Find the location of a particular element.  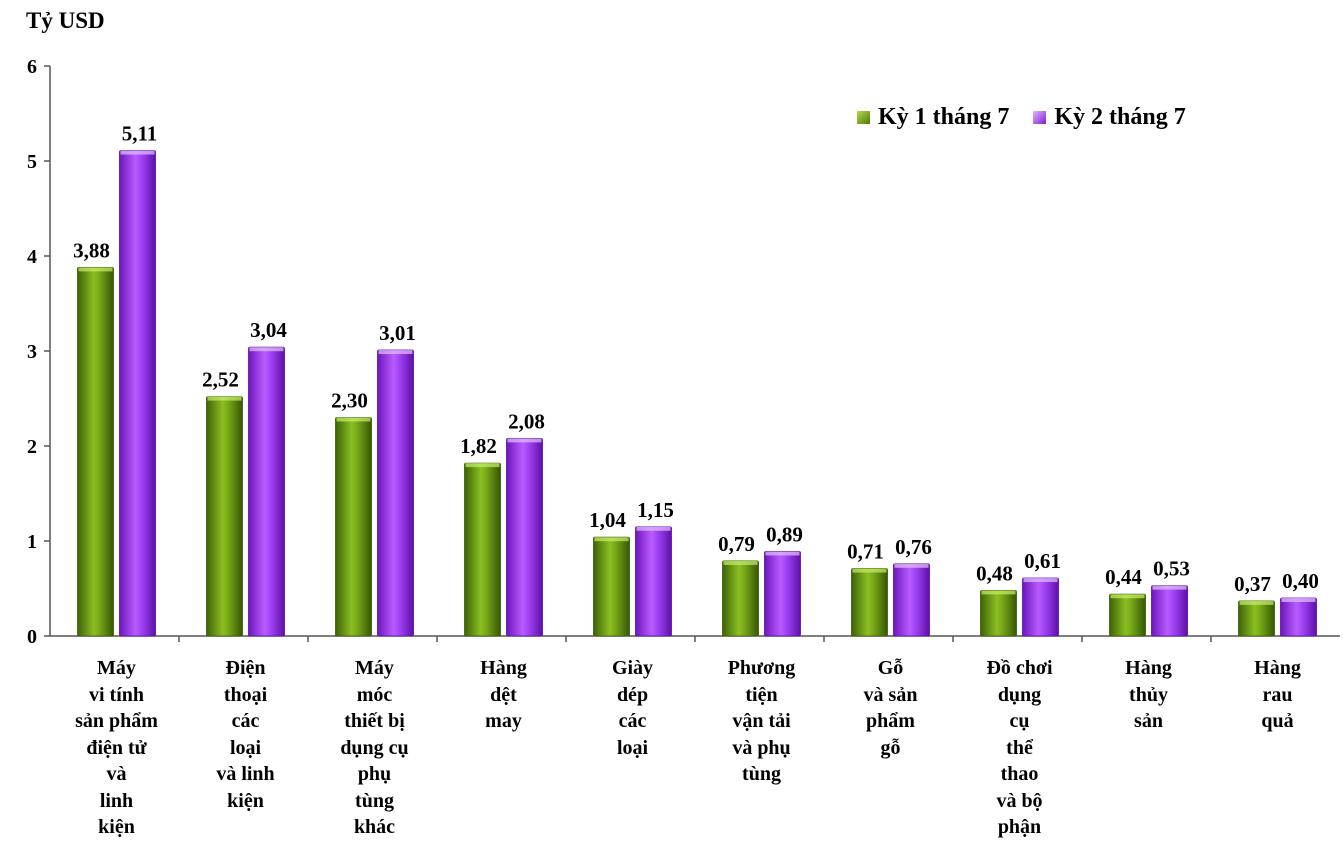

data-label-series-2: 0,61 is located at coordinates (1042, 561).